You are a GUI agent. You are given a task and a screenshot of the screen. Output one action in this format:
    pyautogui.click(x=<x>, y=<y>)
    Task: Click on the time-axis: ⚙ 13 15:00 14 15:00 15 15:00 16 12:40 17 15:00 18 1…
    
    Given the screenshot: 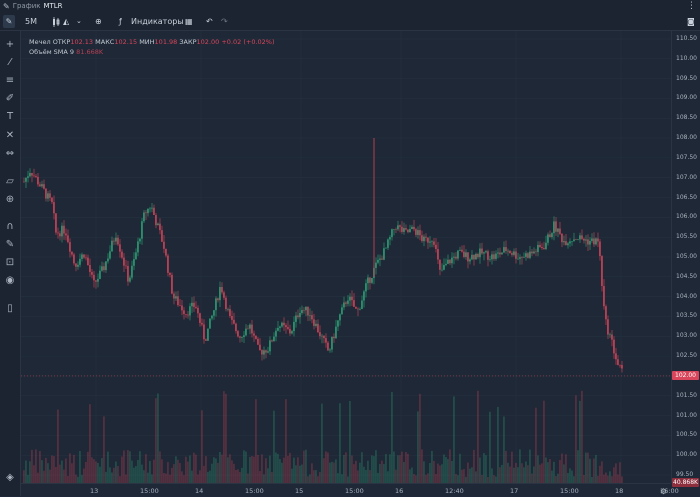 What is the action you would take?
    pyautogui.click(x=350, y=490)
    